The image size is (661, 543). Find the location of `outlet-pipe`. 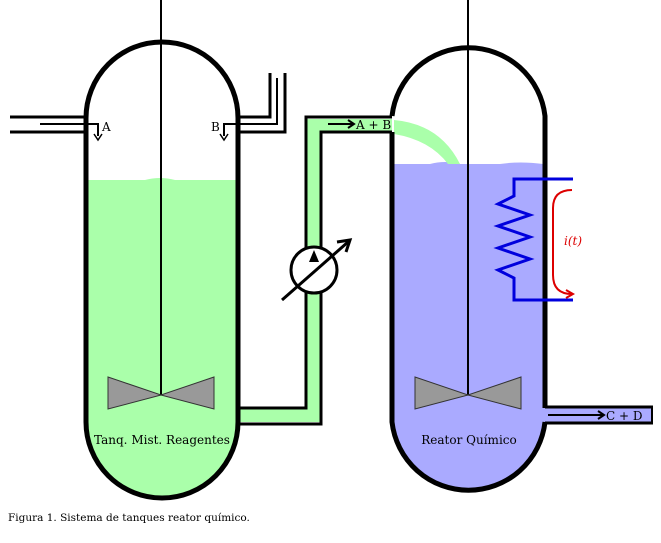

outlet-pipe is located at coordinates (599, 415).